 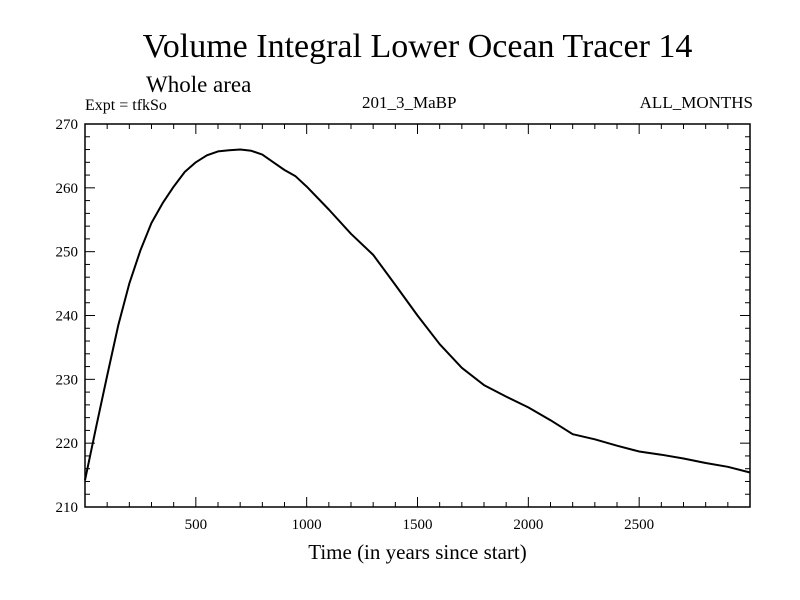 I want to click on x-tick-label: 1000, so click(x=307, y=525).